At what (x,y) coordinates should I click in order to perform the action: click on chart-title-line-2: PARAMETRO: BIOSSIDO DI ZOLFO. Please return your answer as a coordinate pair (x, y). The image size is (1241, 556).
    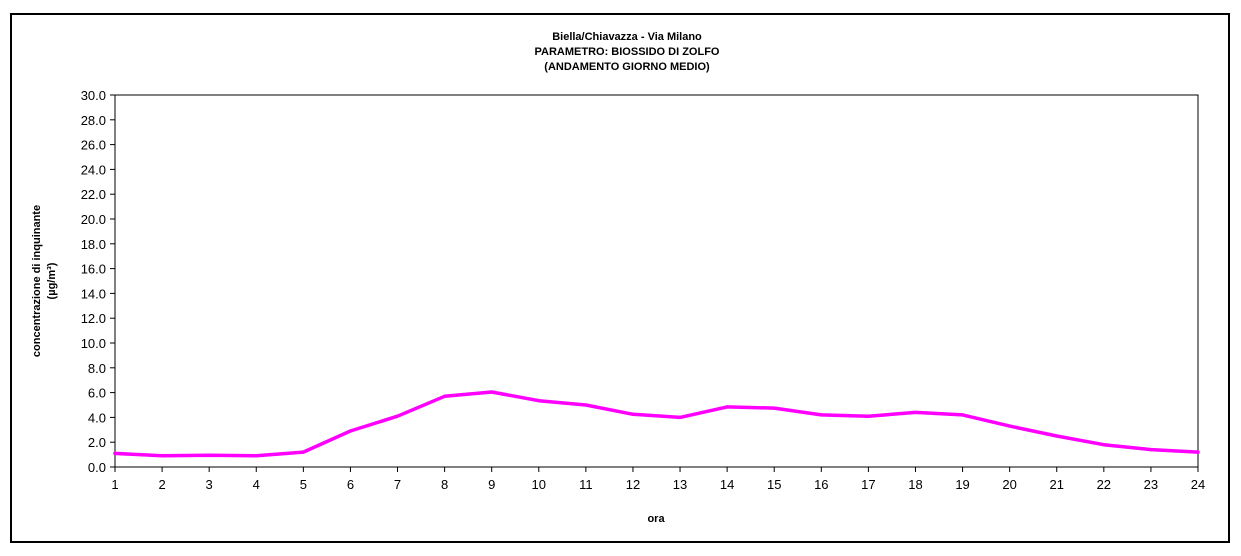
    Looking at the image, I should click on (627, 52).